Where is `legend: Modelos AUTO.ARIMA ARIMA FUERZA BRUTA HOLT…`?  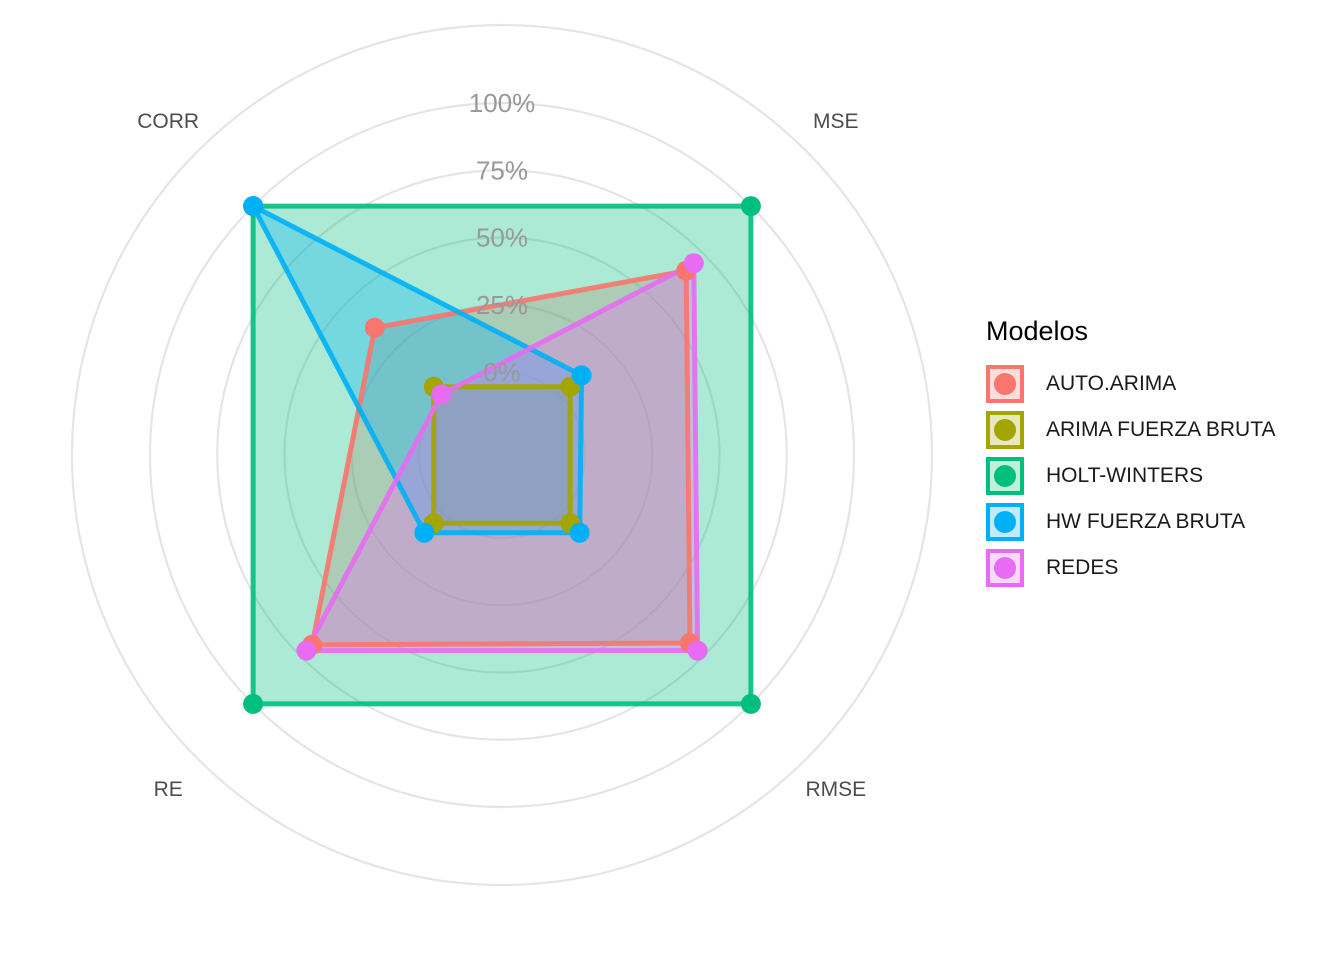 legend: Modelos AUTO.ARIMA ARIMA FUERZA BRUTA HOLT… is located at coordinates (1130, 453).